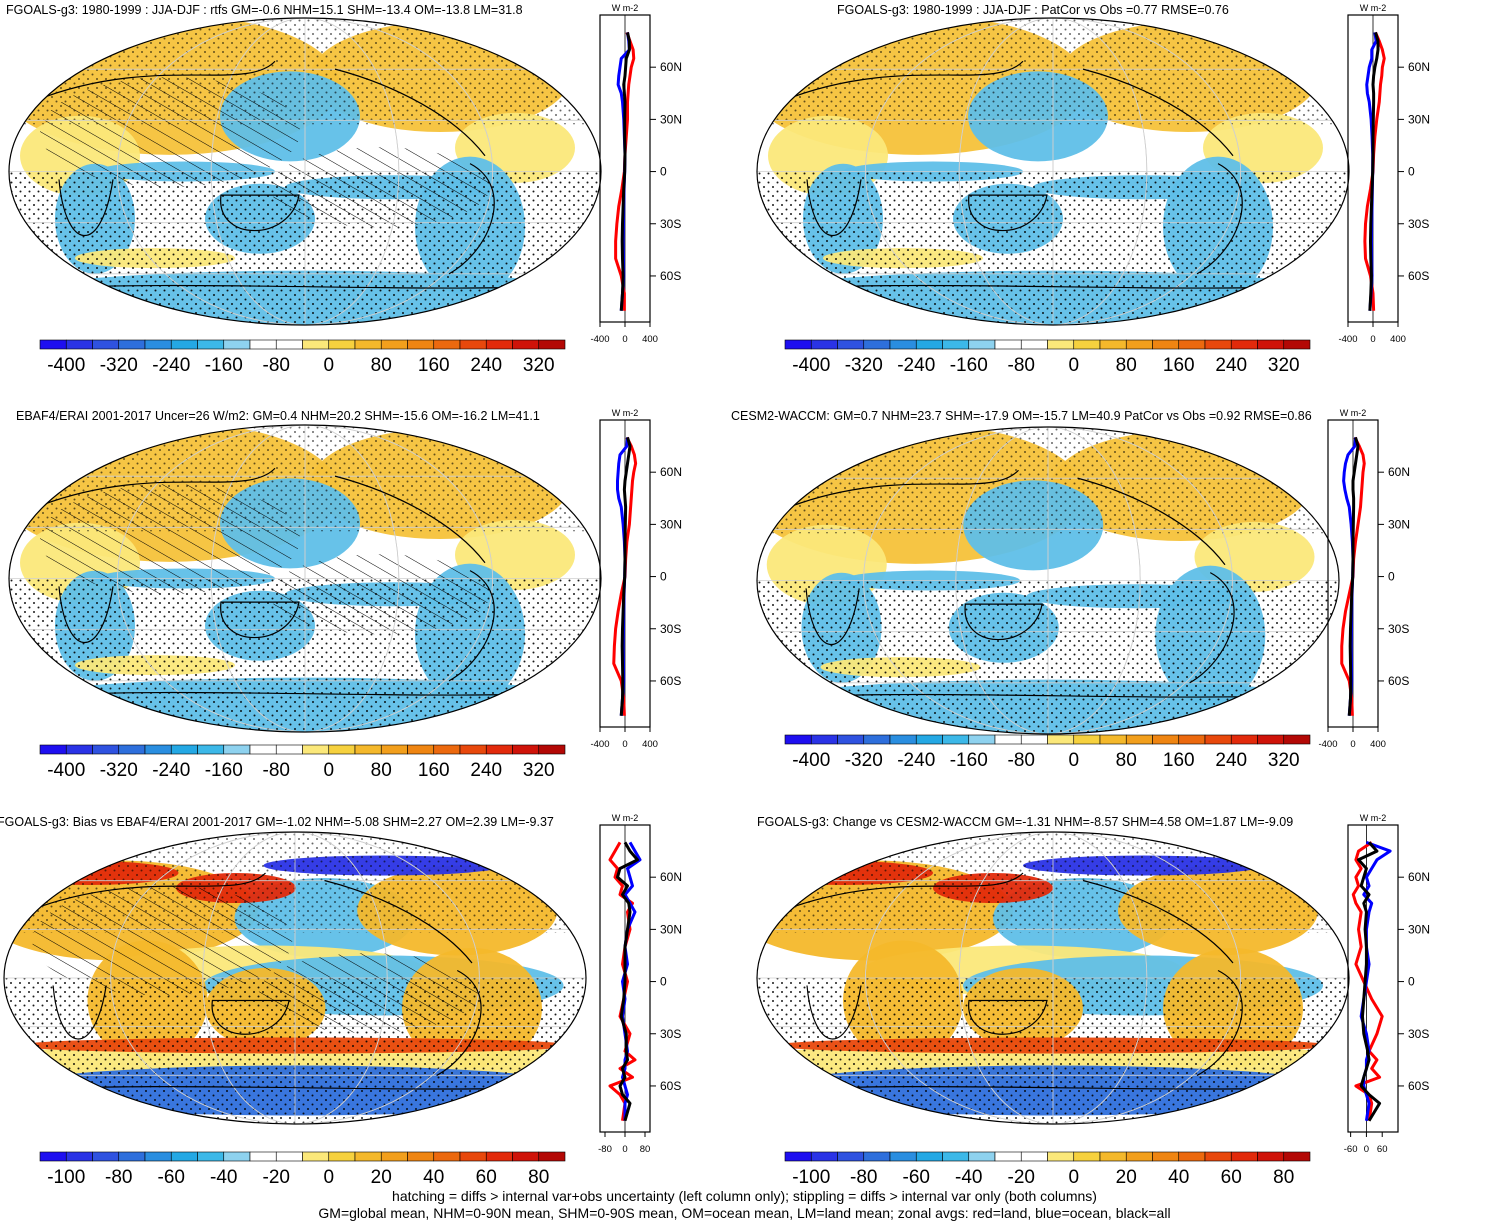 This screenshot has height=1222, width=1489. What do you see at coordinates (486, 770) in the screenshot?
I see `colorbar-tick-label: 240` at bounding box center [486, 770].